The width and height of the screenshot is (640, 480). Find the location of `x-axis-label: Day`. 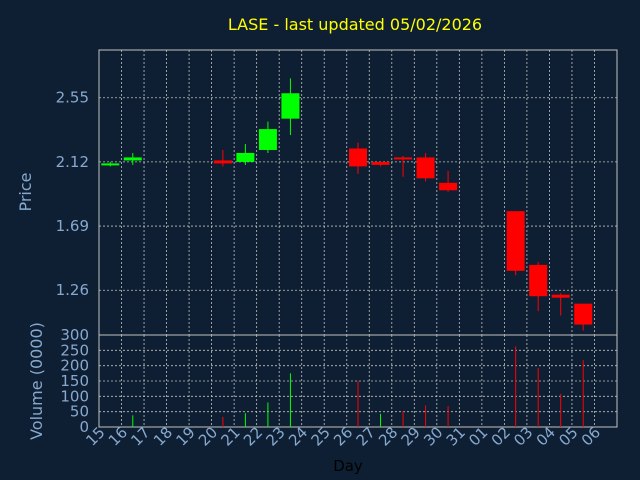

x-axis-label: Day is located at coordinates (348, 466).